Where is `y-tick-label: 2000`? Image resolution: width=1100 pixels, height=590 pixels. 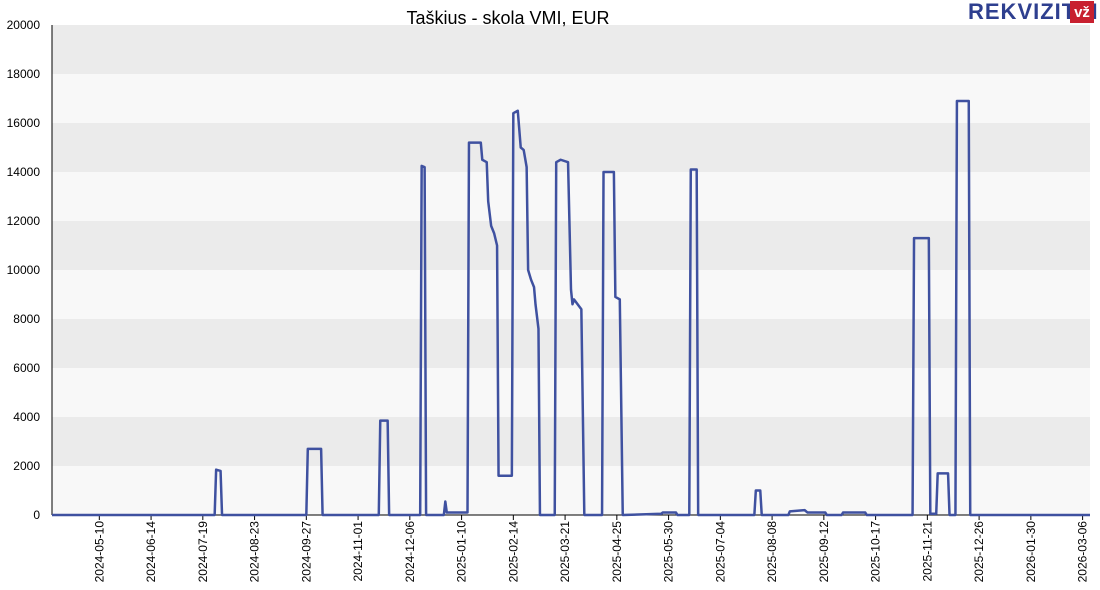 y-tick-label: 2000 is located at coordinates (26, 466).